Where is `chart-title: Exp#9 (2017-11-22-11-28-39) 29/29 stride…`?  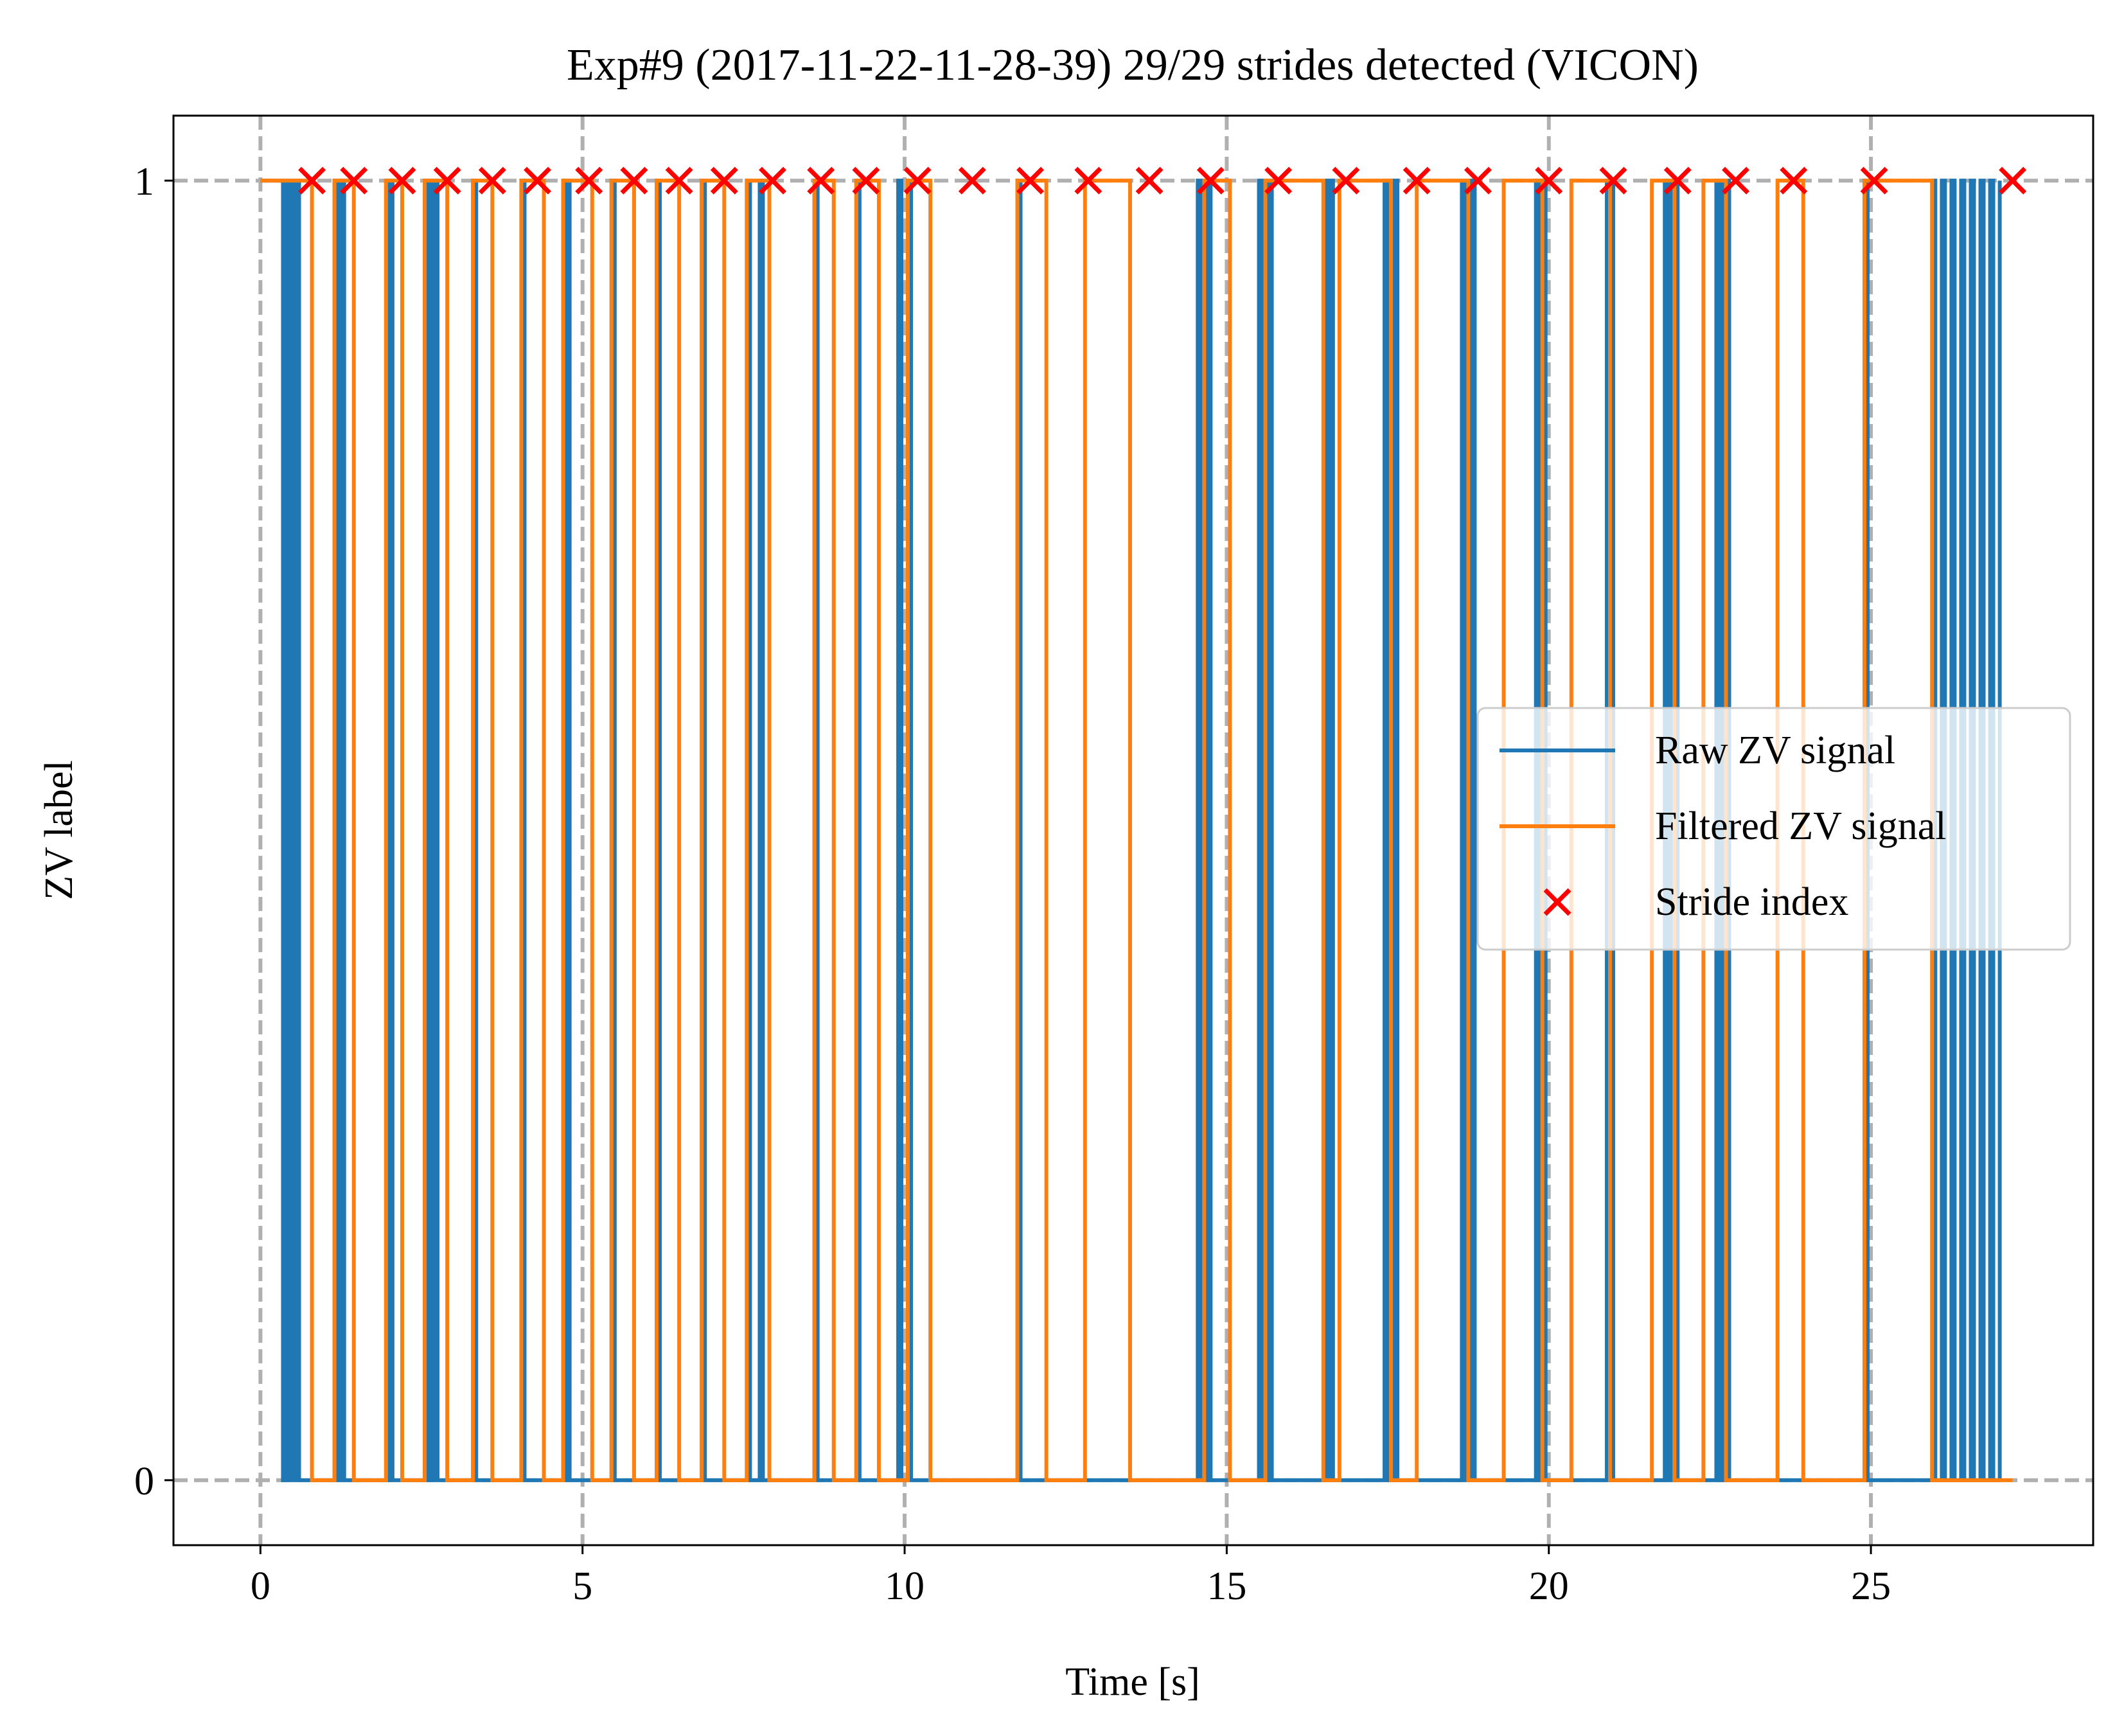 chart-title: Exp#9 (2017-11-22-11-28-39) 29/29 stride… is located at coordinates (1133, 65).